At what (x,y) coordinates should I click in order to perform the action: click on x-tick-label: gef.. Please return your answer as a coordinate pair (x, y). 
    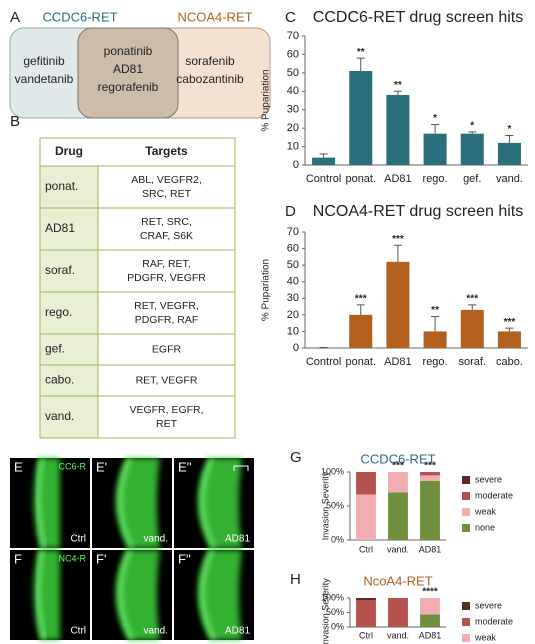
    Looking at the image, I should click on (472, 179).